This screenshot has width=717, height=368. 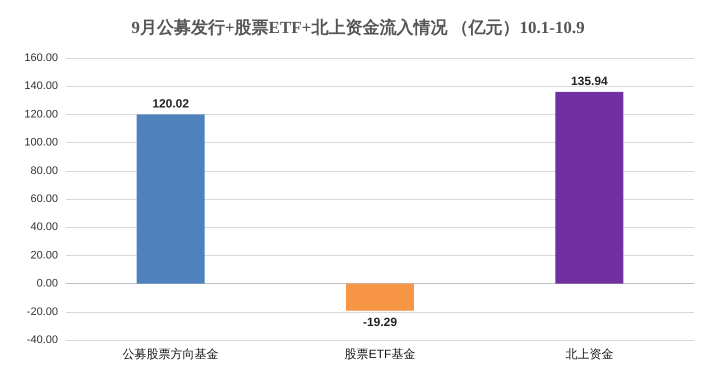 What do you see at coordinates (358, 27) in the screenshot?
I see `chart-title: 9月公募发行+股票ETF+北上资金流入情况 （亿元）10.1-10.9` at bounding box center [358, 27].